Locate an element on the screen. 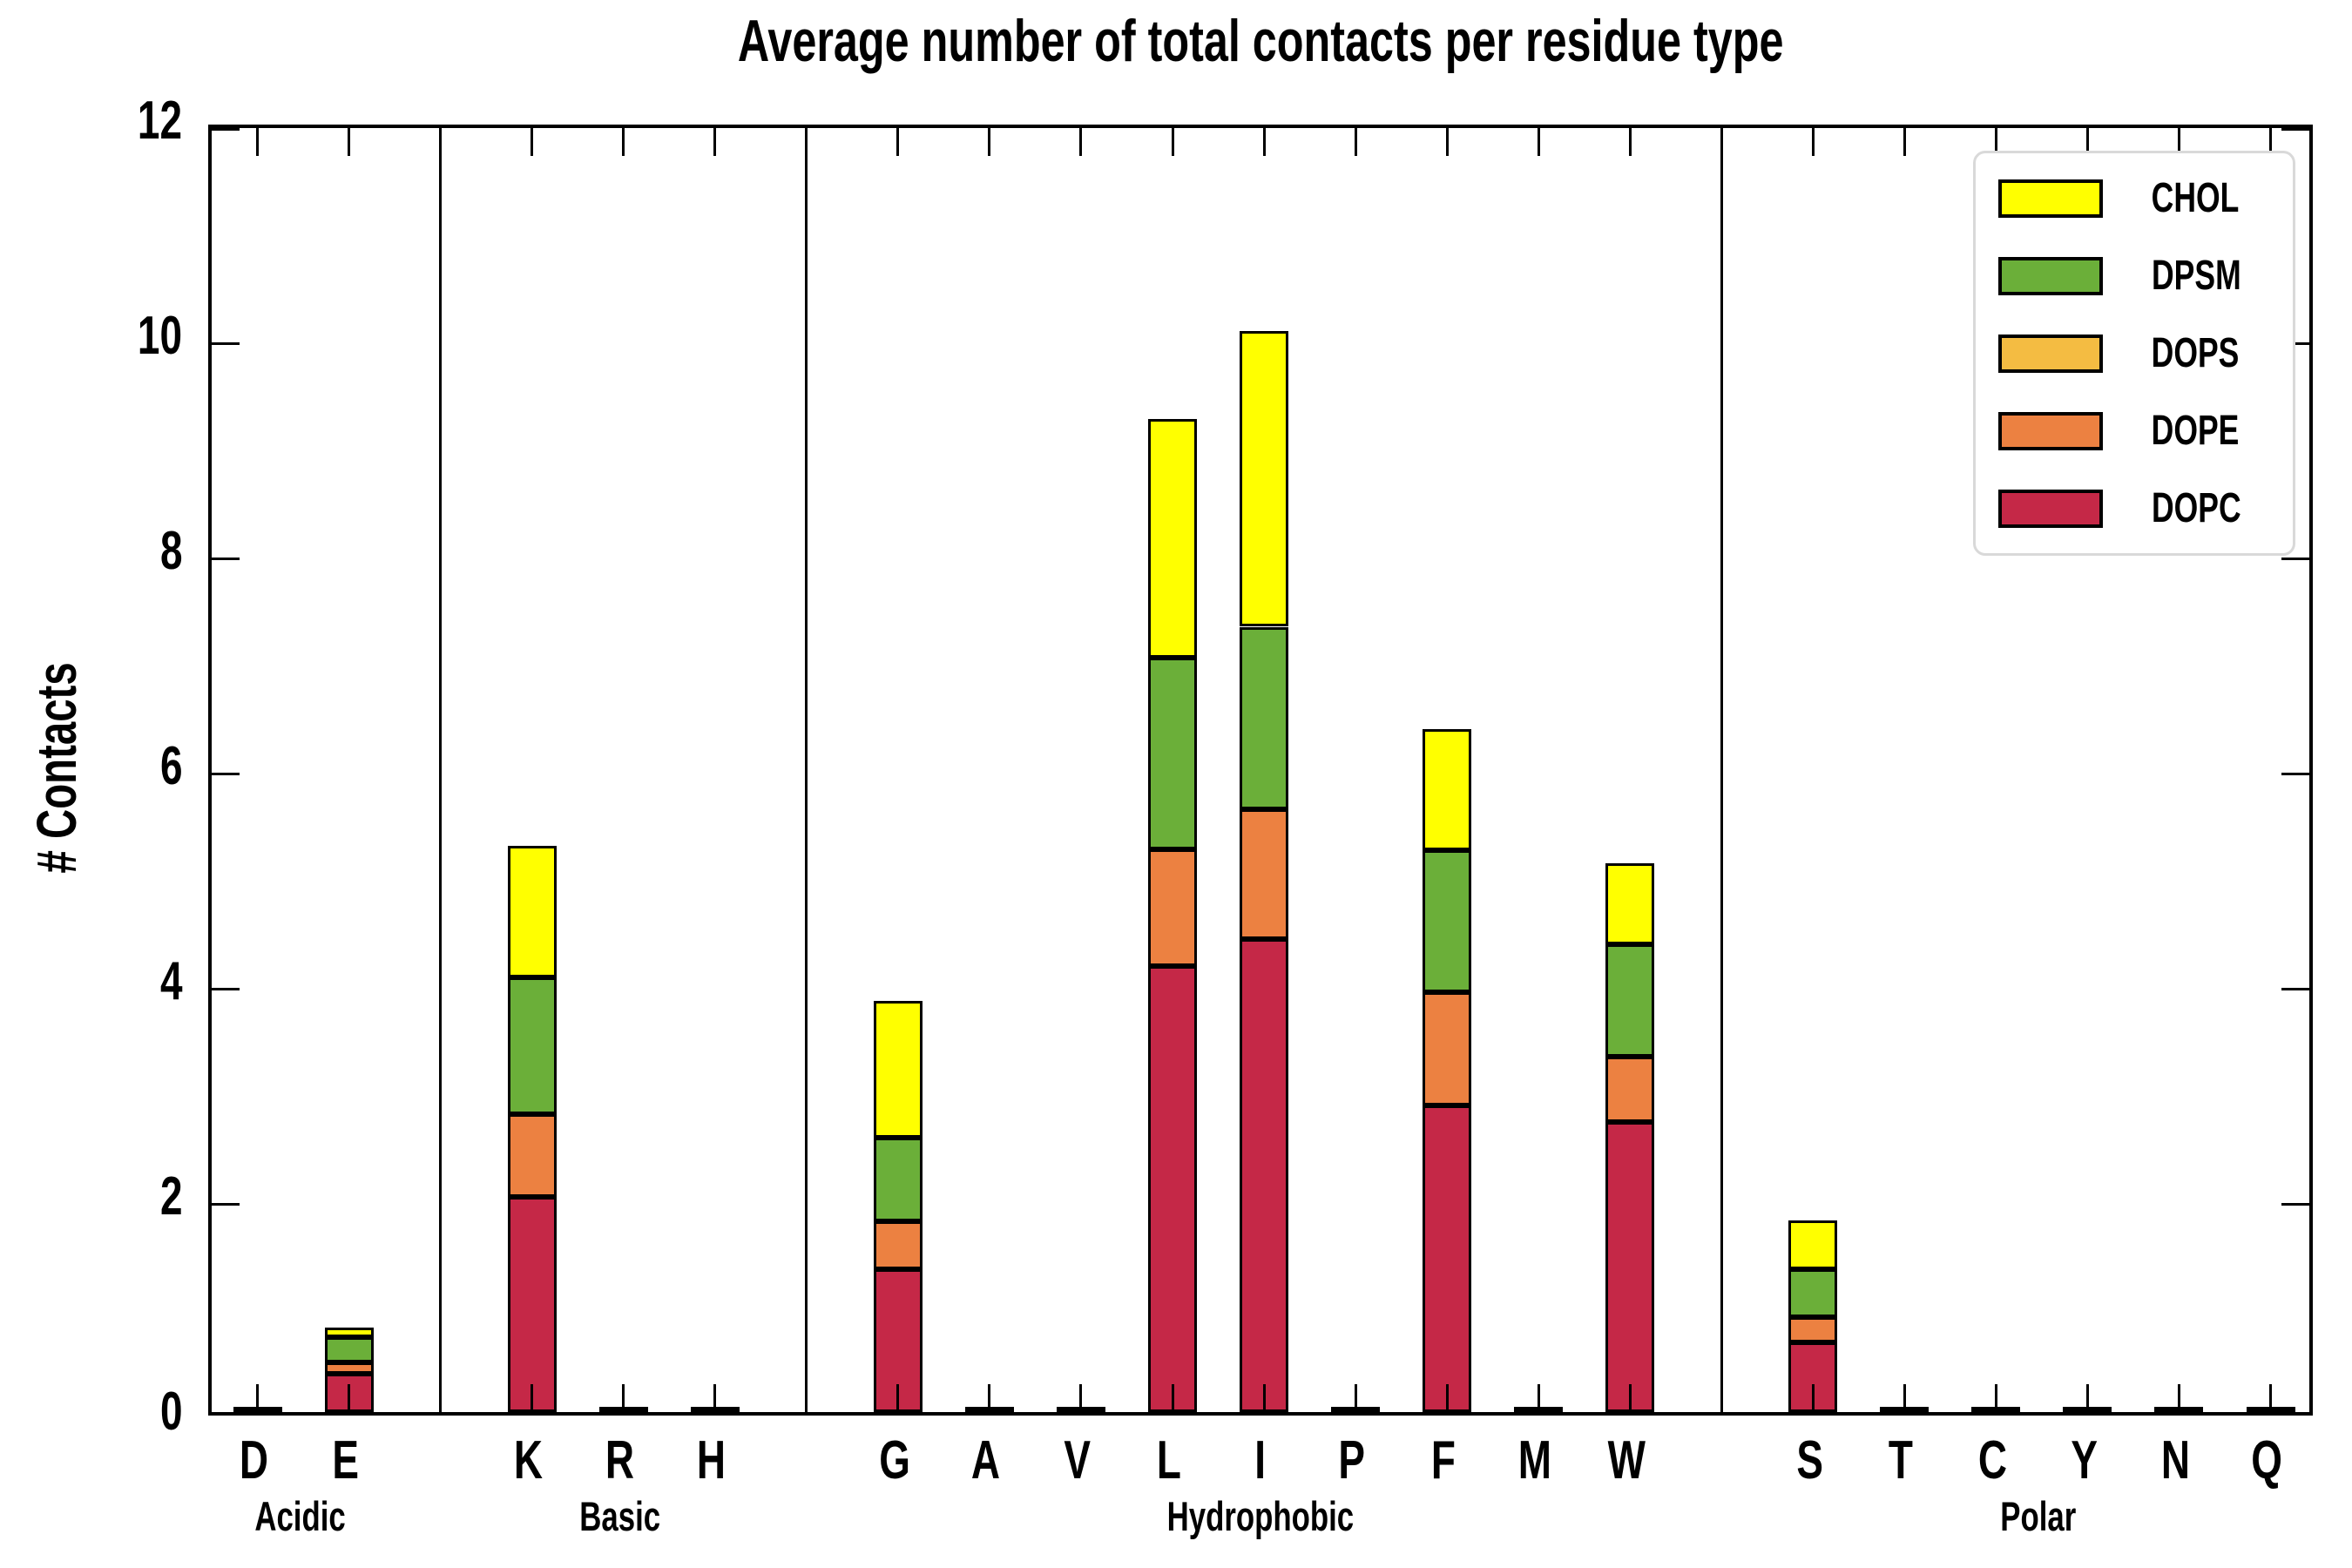 This screenshot has width=2352, height=1568. bar-T is located at coordinates (1905, 770).